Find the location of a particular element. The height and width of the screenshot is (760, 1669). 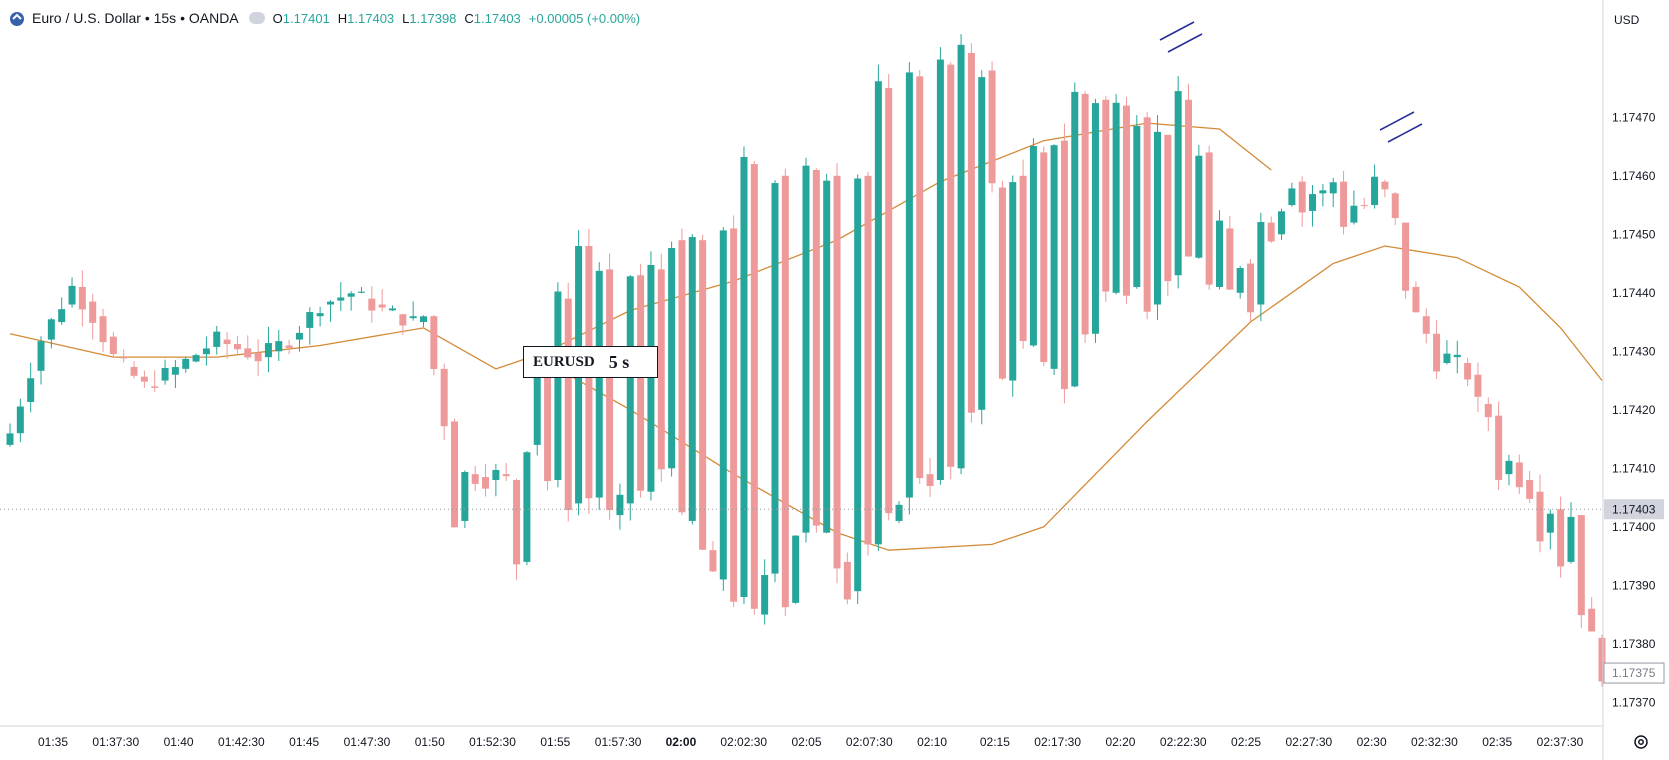

y-tick-label: 1.17450 is located at coordinates (1634, 234).